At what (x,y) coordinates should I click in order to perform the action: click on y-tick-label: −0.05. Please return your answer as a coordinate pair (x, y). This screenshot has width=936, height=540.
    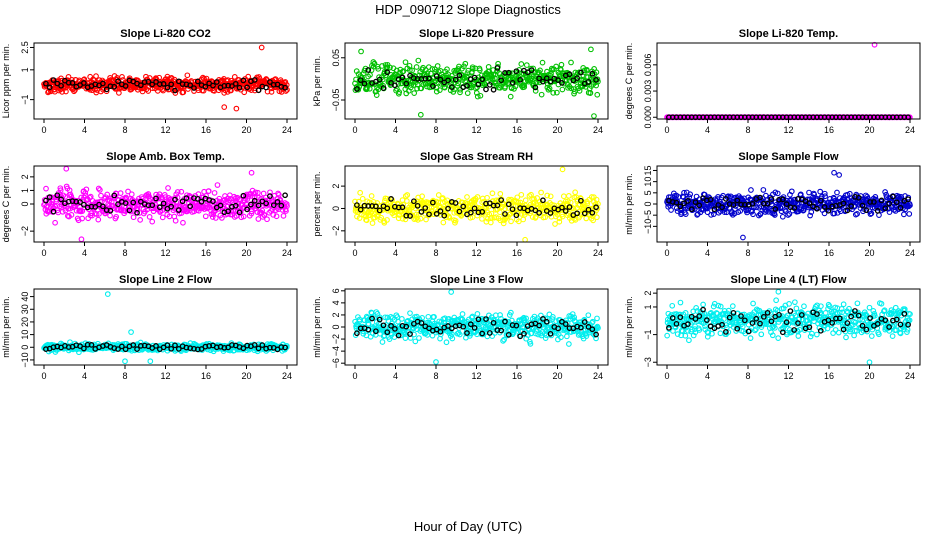
    Looking at the image, I should click on (336, 100).